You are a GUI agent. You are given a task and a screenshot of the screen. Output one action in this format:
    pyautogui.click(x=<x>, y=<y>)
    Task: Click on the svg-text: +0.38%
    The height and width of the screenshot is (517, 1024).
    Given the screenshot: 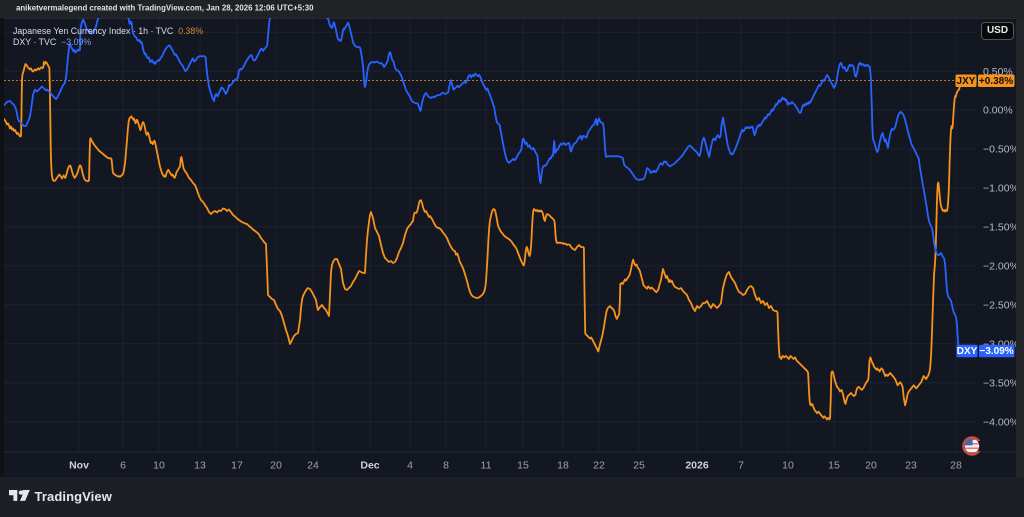 What is the action you would take?
    pyautogui.click(x=996, y=81)
    